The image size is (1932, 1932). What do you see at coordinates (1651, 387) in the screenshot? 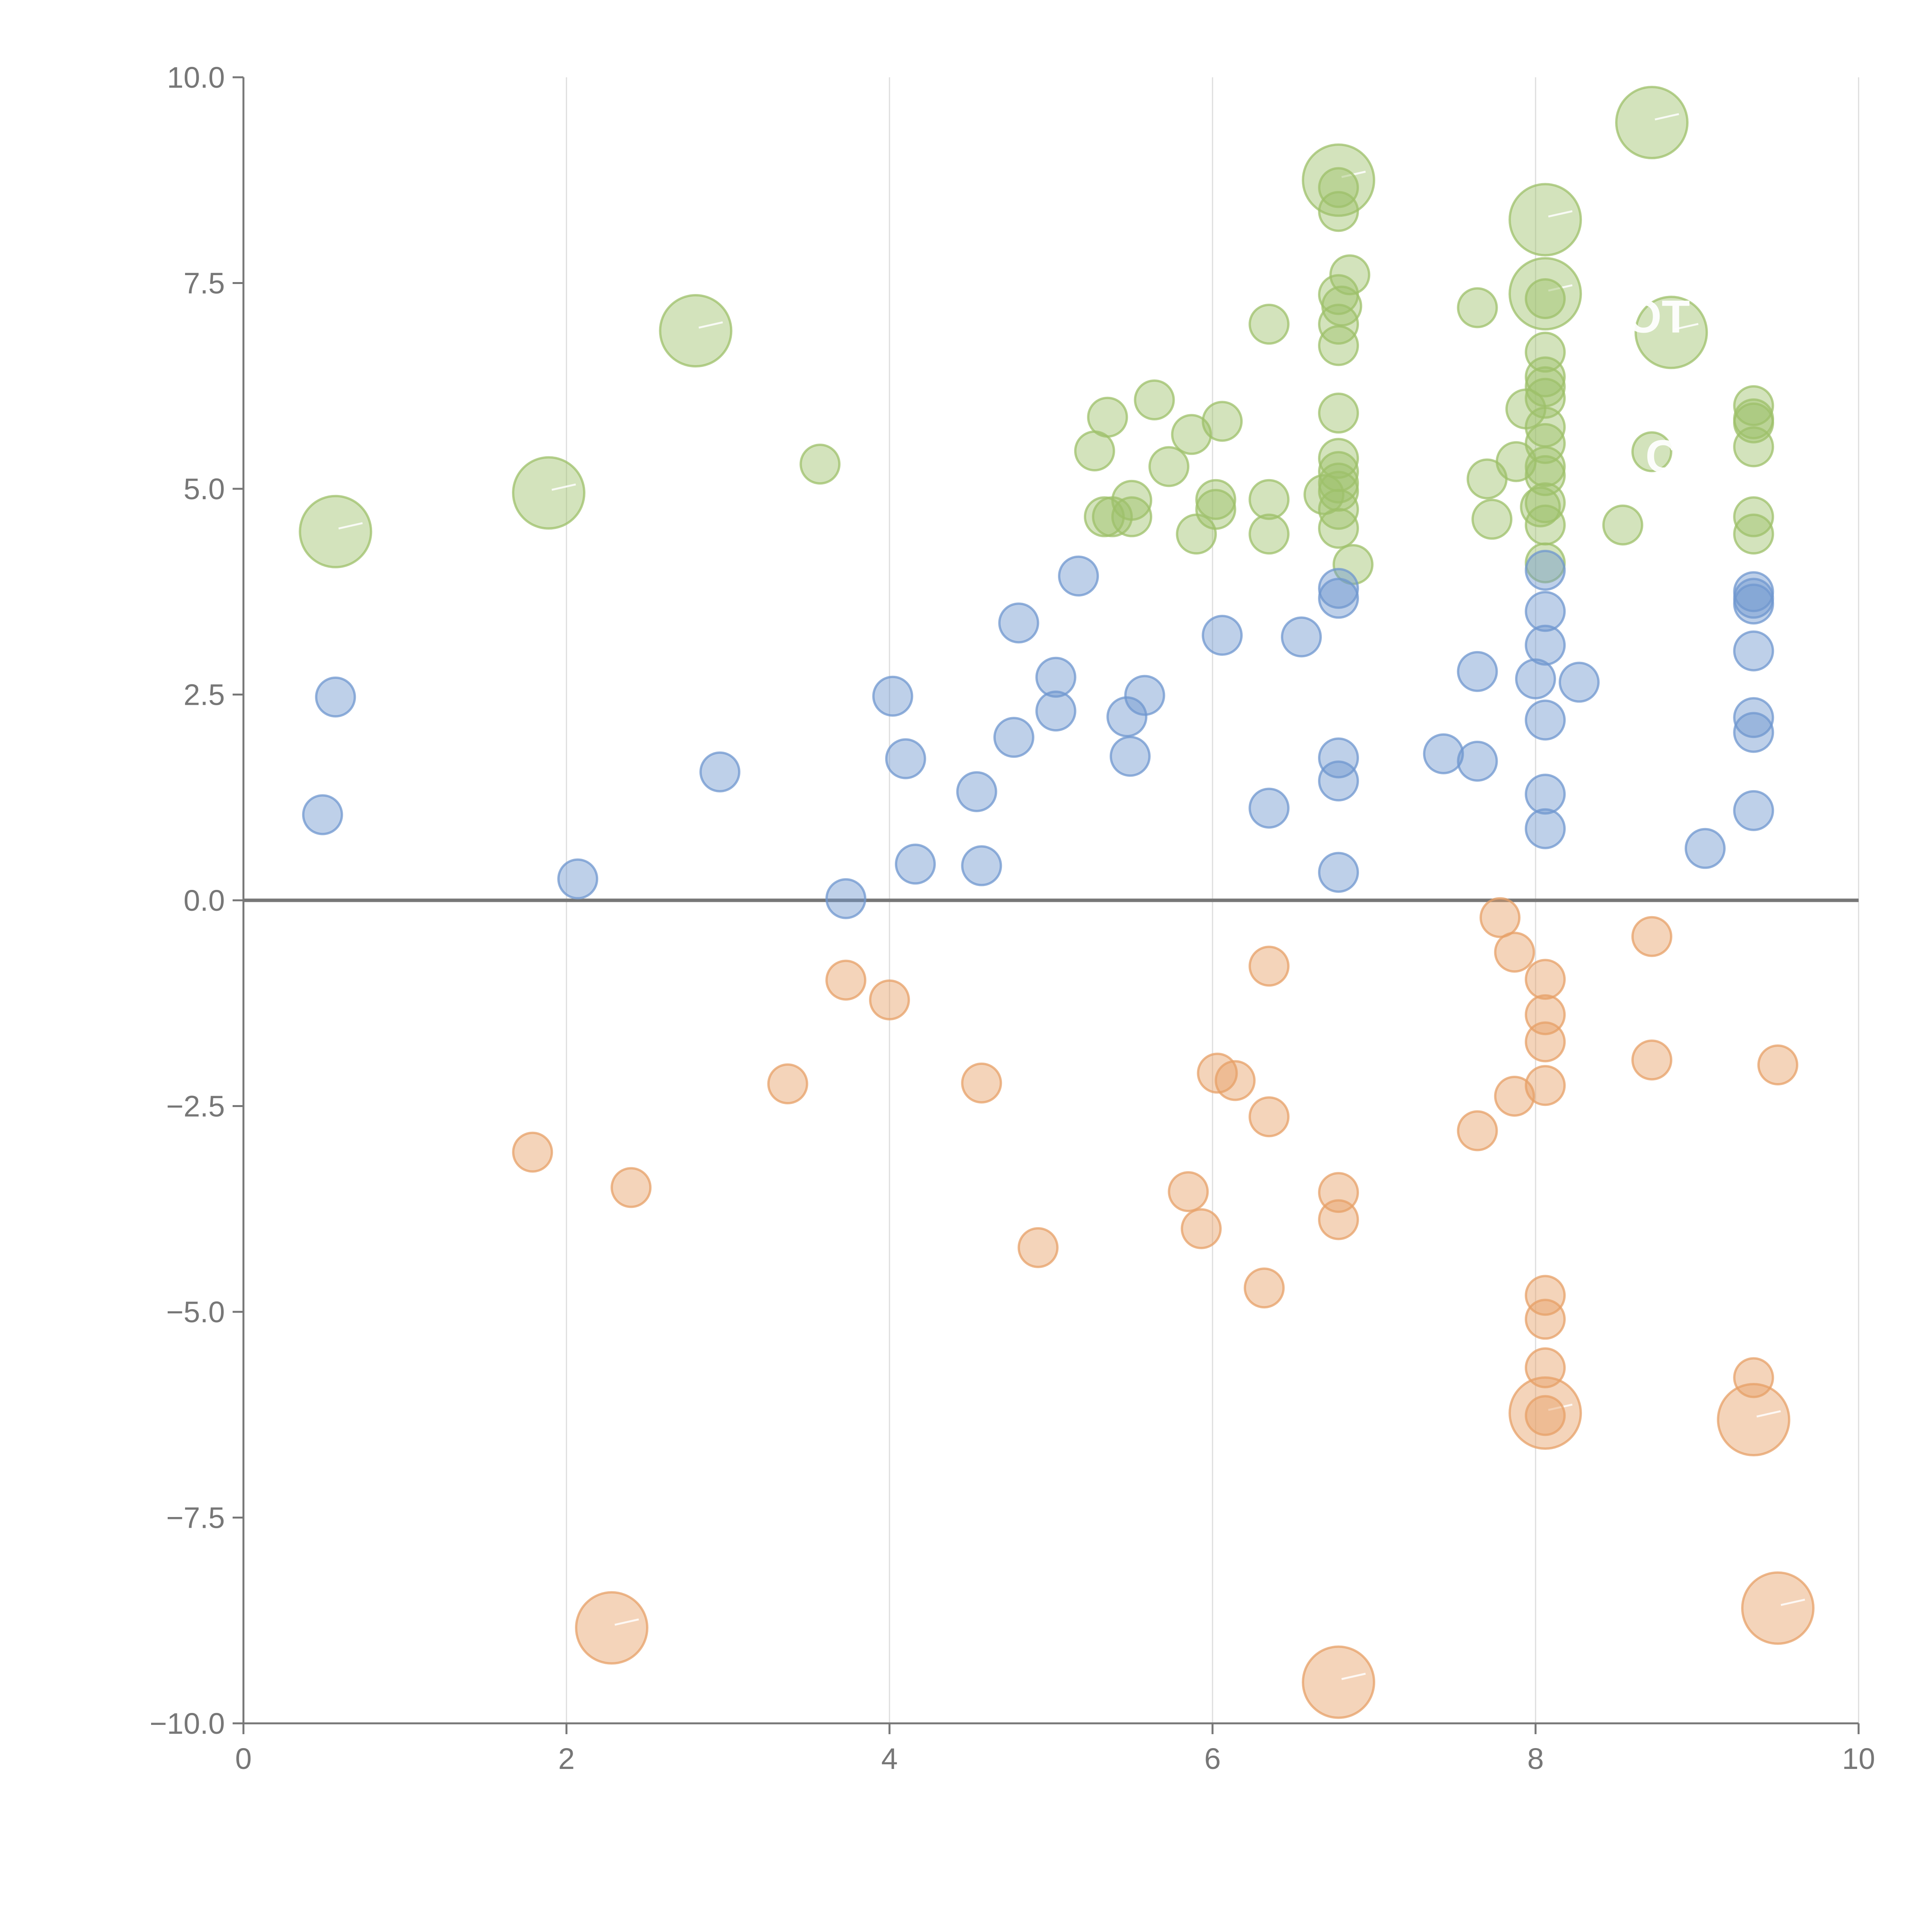
I see `annotations: HOT CE` at bounding box center [1651, 387].